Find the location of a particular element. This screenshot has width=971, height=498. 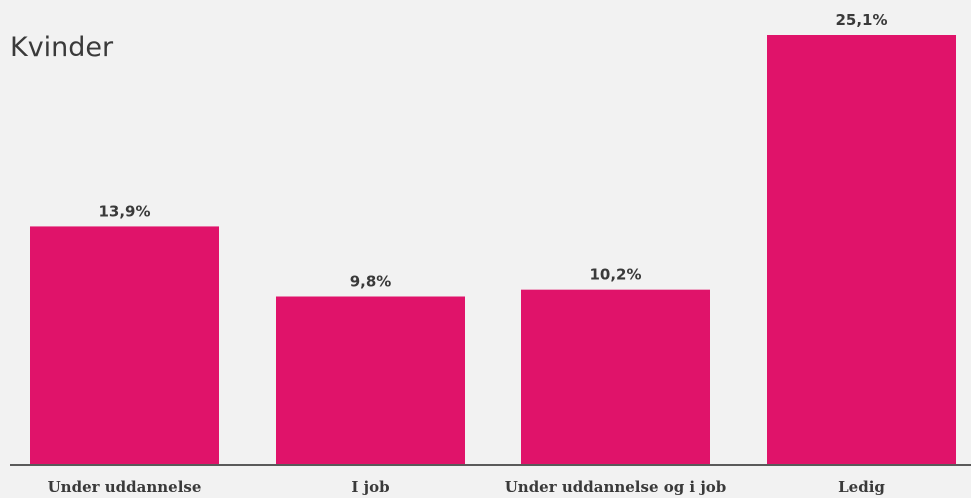

category-label: Ledig is located at coordinates (861, 487).